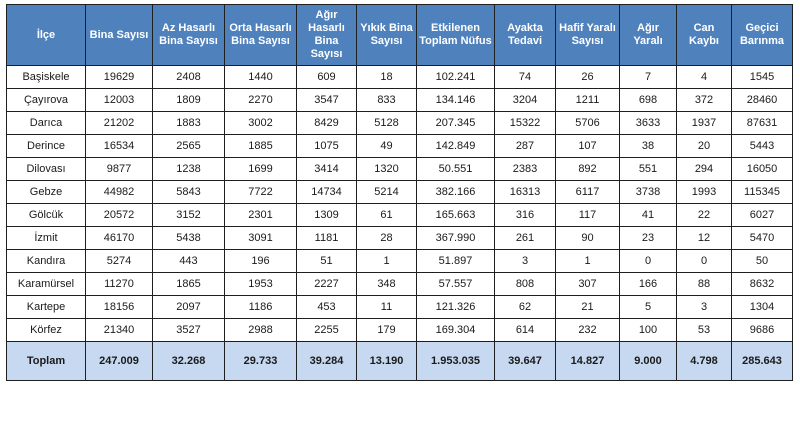  I want to click on district-cell: Gölcük, so click(46, 215).